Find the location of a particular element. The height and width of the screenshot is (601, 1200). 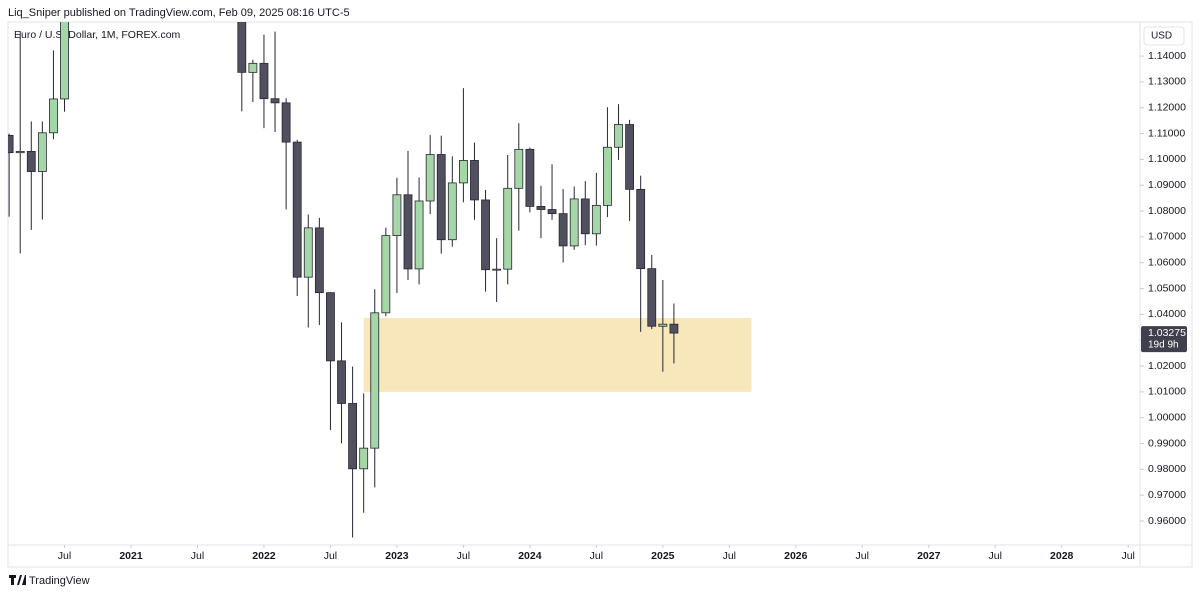

y-tick-label: 1.05000 is located at coordinates (1167, 288).